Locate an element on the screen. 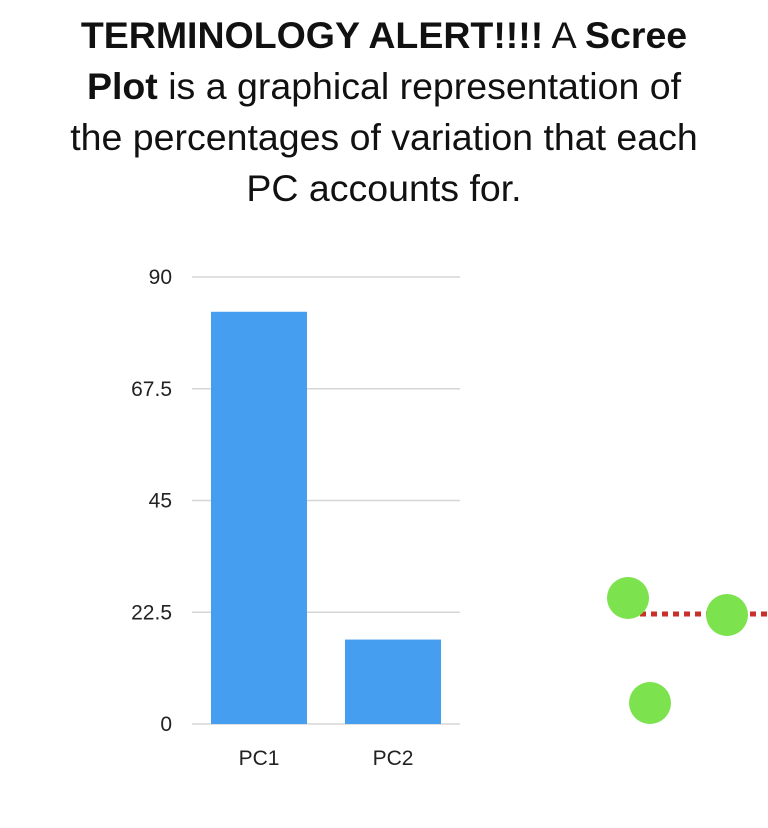  headline-line-2-rest: is a graphical representation of is located at coordinates (419, 86).